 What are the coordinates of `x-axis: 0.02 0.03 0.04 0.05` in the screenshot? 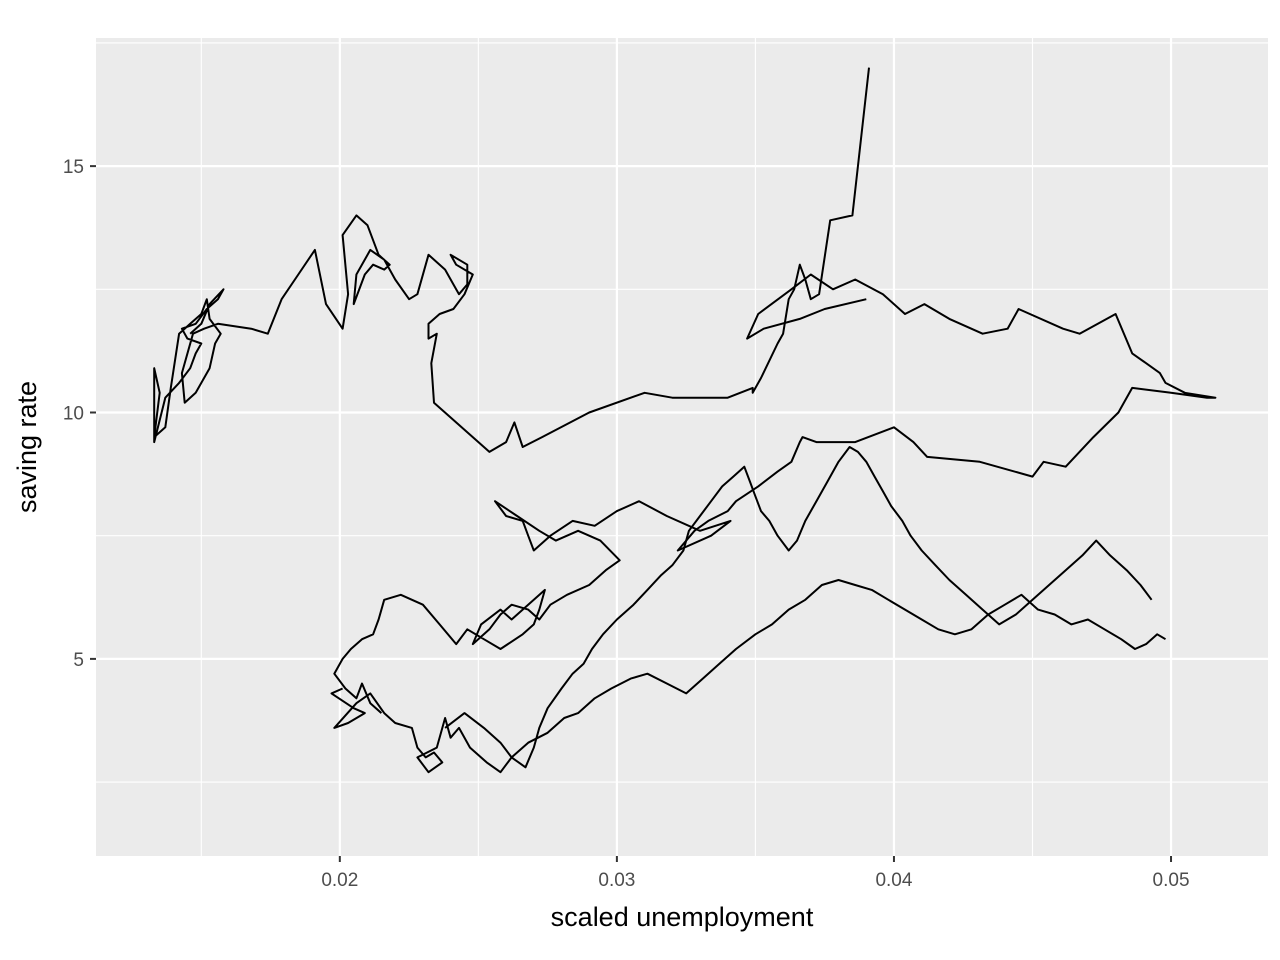 It's located at (755, 873).